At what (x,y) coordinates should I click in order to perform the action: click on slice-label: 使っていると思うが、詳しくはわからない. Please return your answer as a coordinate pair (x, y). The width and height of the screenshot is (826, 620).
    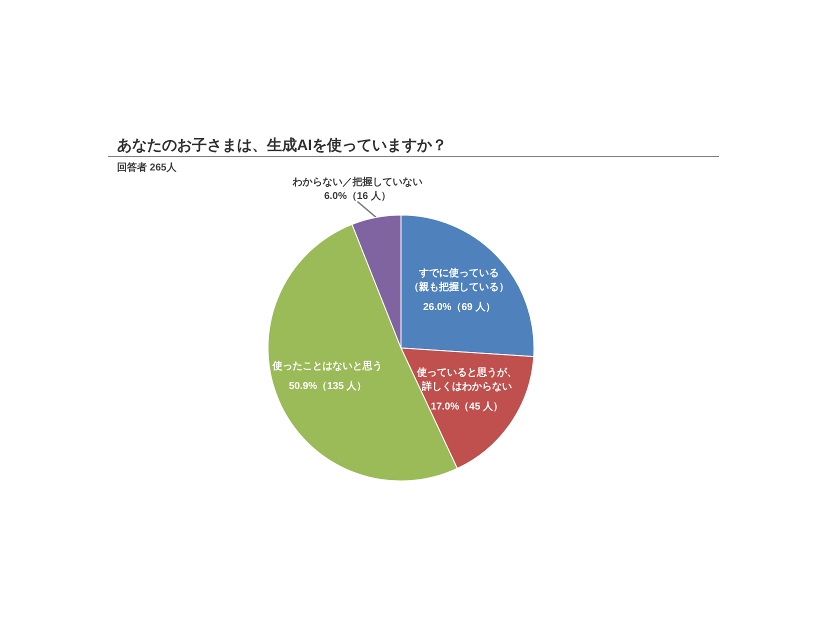
    Looking at the image, I should click on (466, 379).